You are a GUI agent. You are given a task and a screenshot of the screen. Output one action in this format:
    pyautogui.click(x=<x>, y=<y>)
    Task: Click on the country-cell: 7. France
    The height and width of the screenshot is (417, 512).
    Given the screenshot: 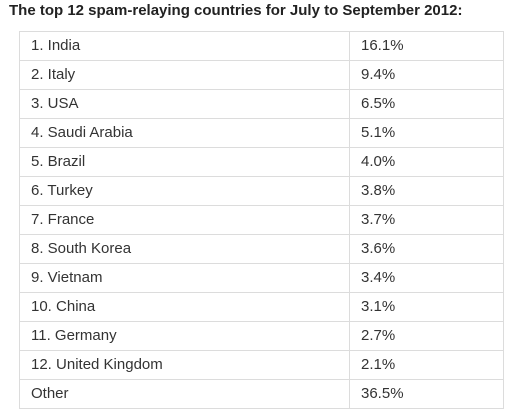 What is the action you would take?
    pyautogui.click(x=184, y=220)
    